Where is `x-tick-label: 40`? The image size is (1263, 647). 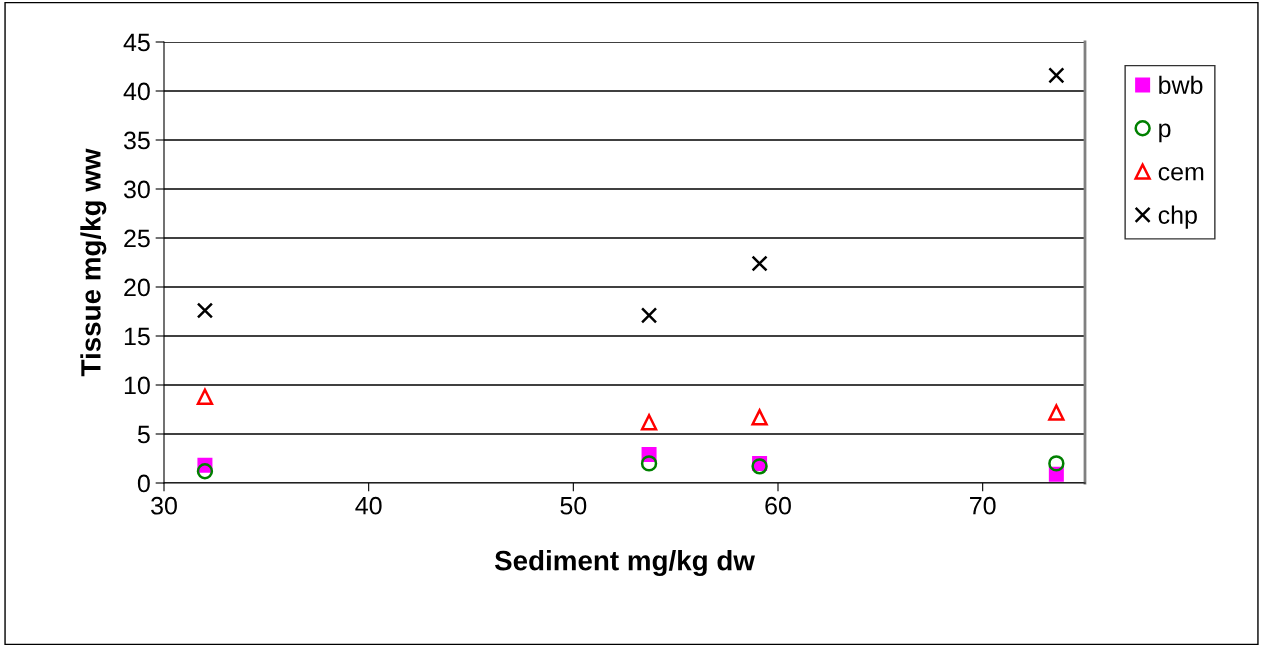
x-tick-label: 40 is located at coordinates (368, 505).